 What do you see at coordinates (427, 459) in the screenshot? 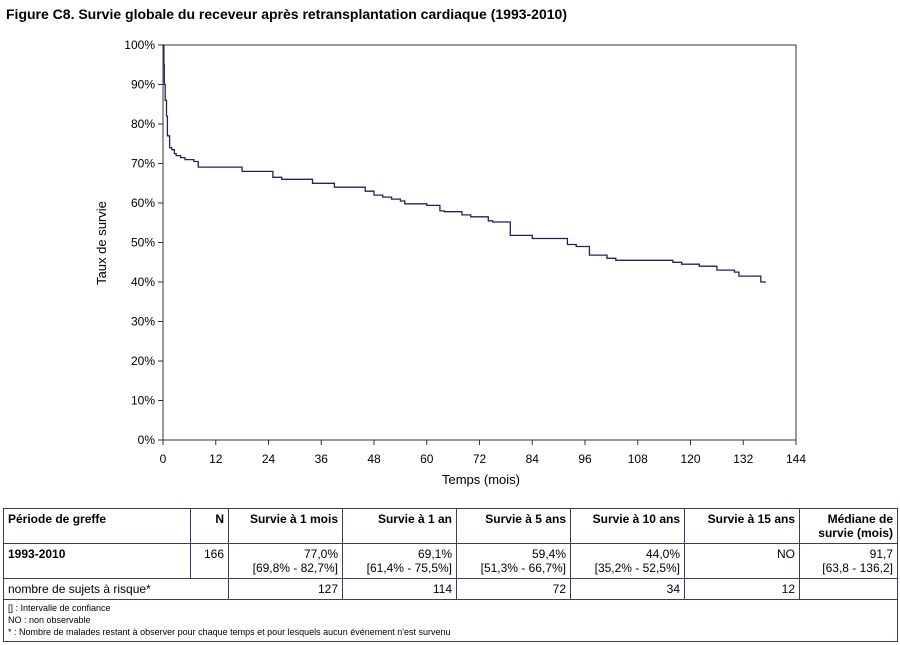
I see `x-tick-label: 60` at bounding box center [427, 459].